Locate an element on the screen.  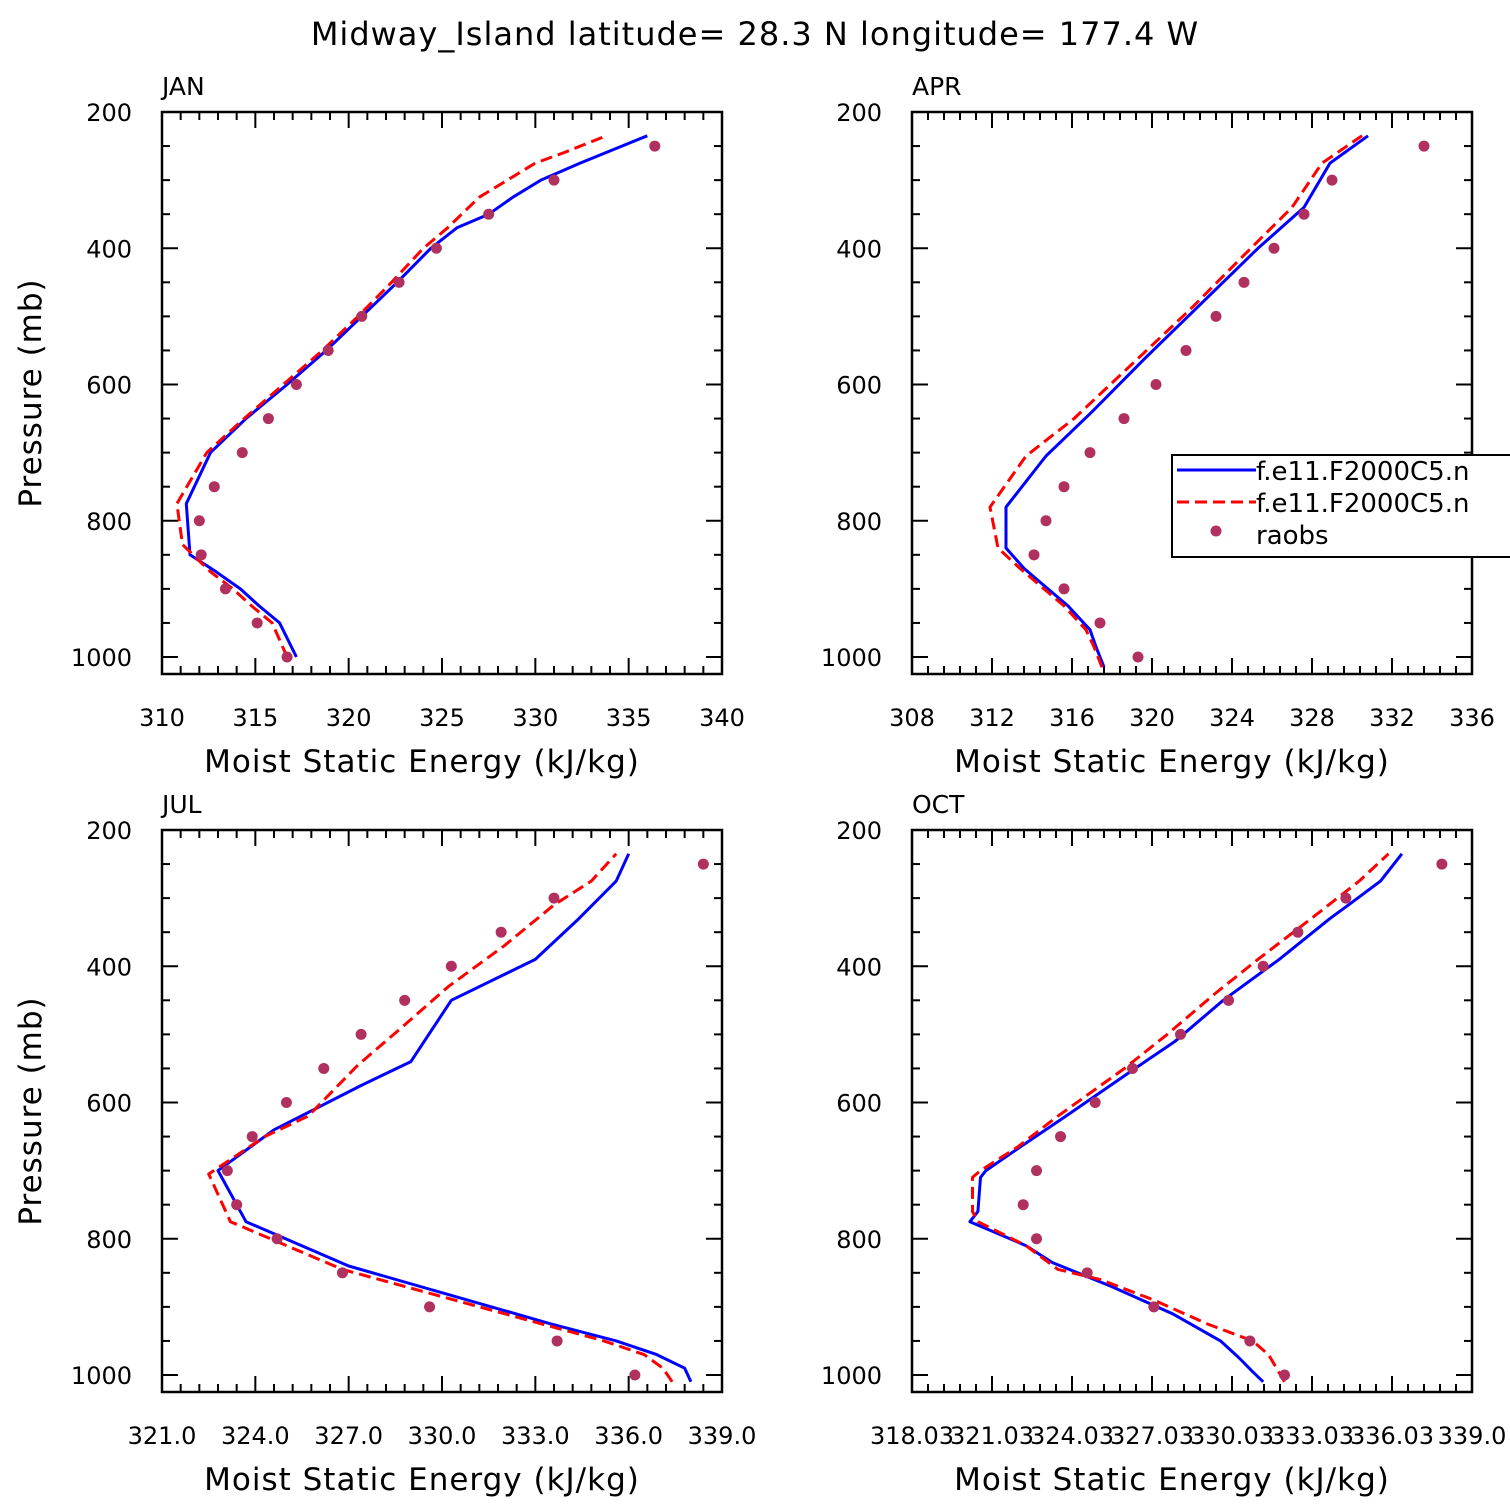
x-tick-label: 340 is located at coordinates (722, 718).